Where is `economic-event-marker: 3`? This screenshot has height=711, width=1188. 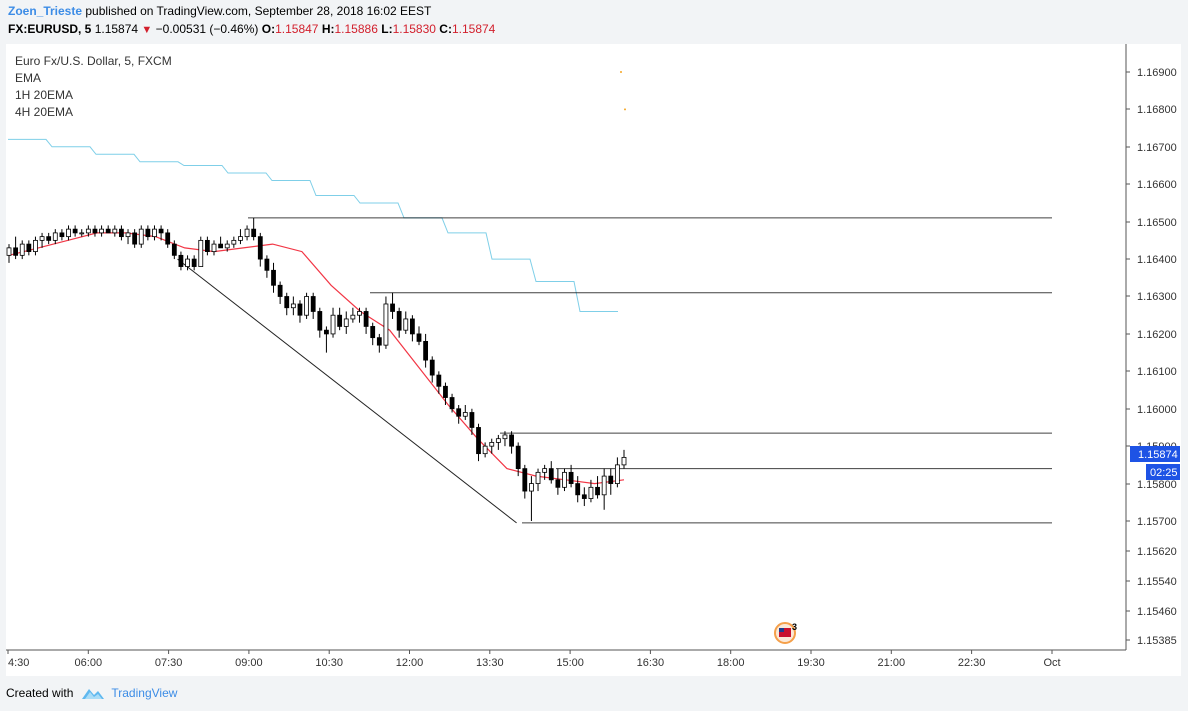
economic-event-marker: 3 is located at coordinates (785, 633).